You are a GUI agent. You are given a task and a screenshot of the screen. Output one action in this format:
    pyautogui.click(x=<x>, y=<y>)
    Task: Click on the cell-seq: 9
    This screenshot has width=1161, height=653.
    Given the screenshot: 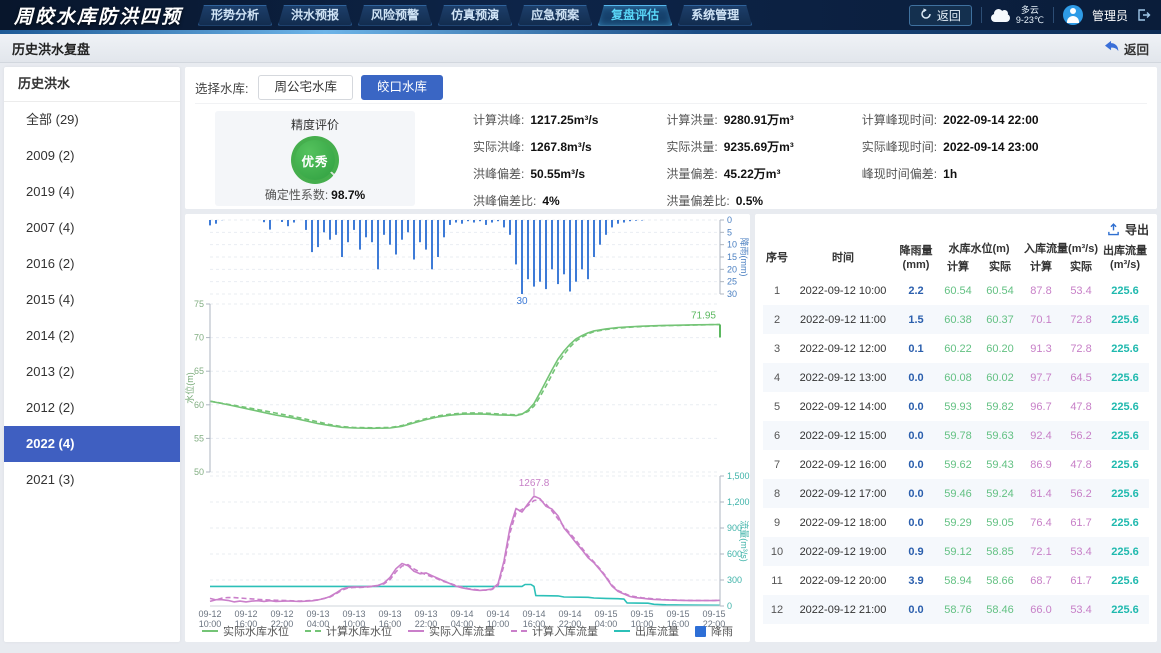 What is the action you would take?
    pyautogui.click(x=777, y=522)
    